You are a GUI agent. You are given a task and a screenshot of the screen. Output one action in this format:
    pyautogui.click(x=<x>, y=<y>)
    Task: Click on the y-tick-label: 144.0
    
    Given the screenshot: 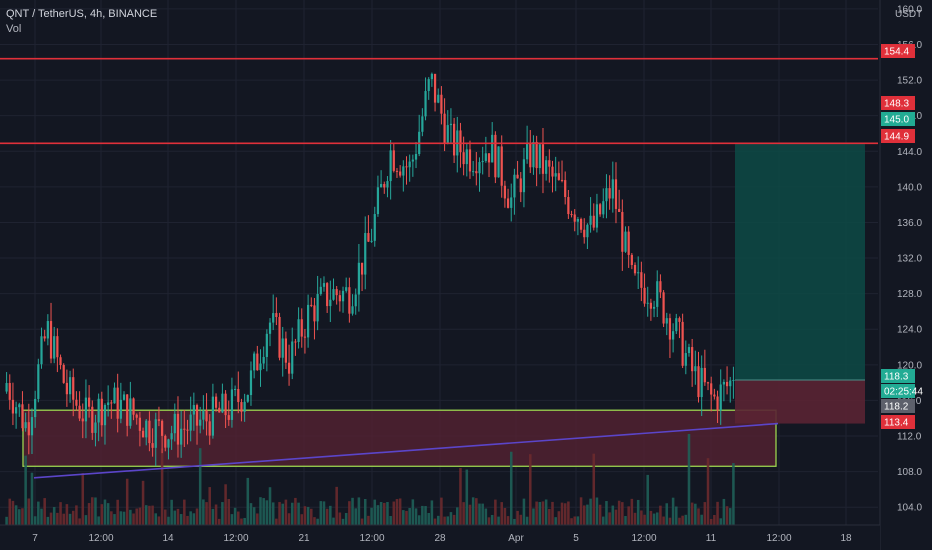 What is the action you would take?
    pyautogui.click(x=909, y=152)
    